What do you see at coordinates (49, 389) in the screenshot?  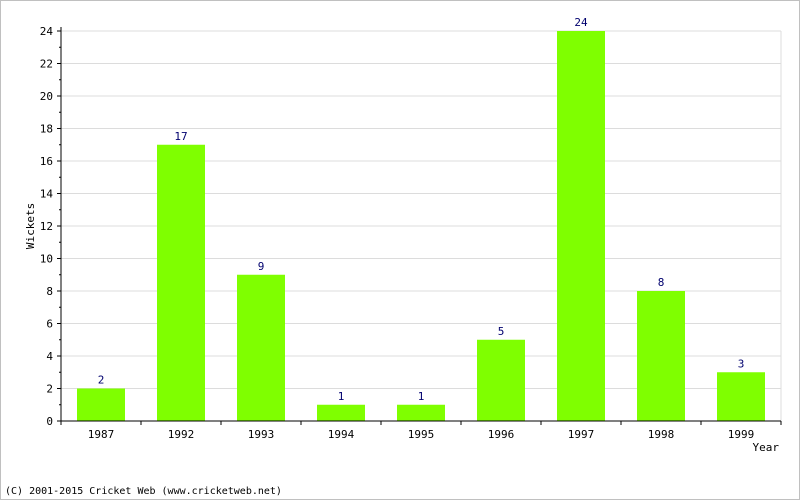 I see `y-tick-label: 2` at bounding box center [49, 389].